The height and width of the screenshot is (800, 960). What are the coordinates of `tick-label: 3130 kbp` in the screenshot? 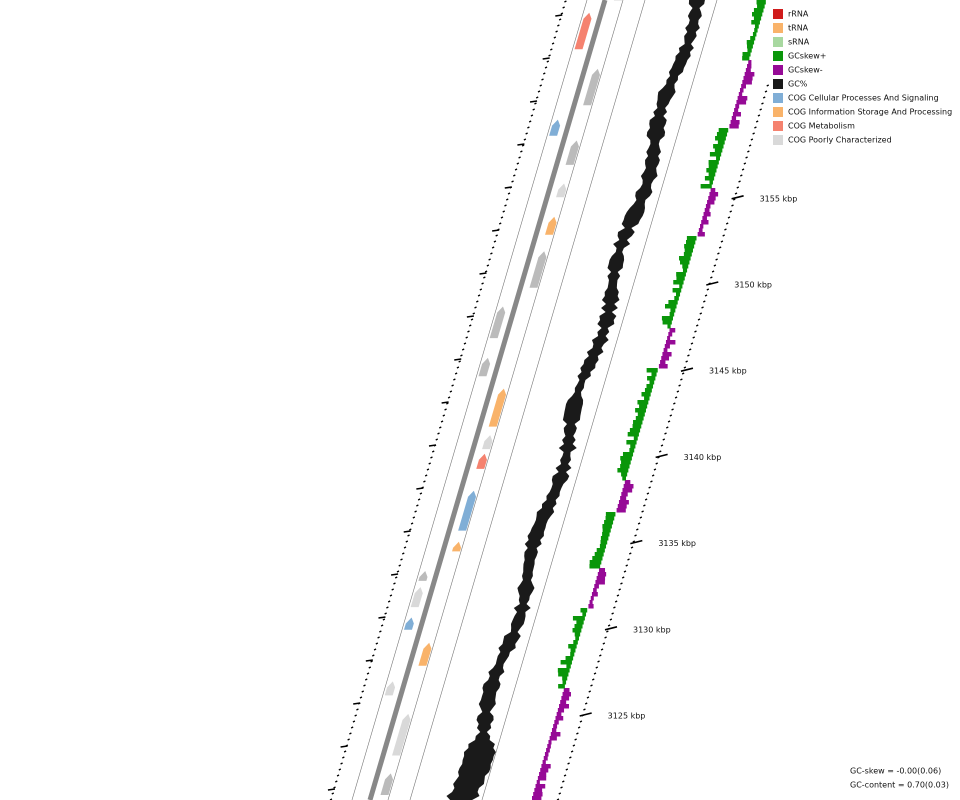 It's located at (652, 629).